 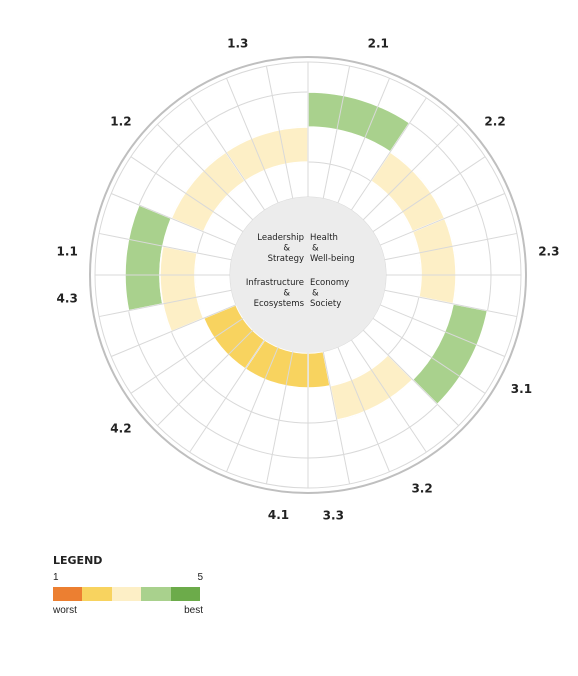 What do you see at coordinates (78, 560) in the screenshot?
I see `legend-title: LEGEND` at bounding box center [78, 560].